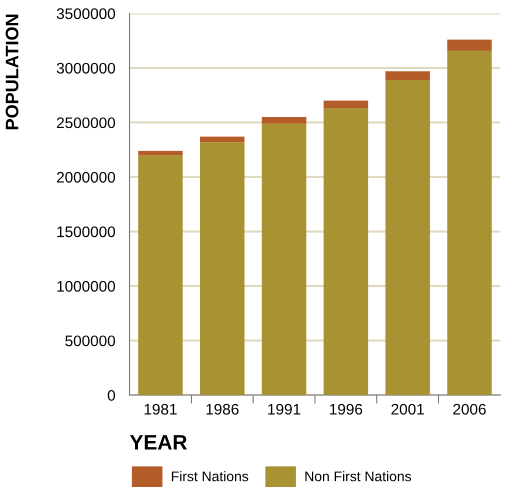 This screenshot has width=508, height=497. I want to click on legend-label: Non First Nations, so click(358, 476).